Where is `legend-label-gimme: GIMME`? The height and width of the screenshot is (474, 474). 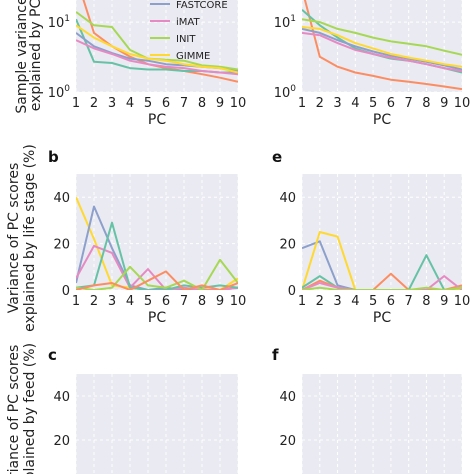
legend-label-gimme: GIMME is located at coordinates (193, 56).